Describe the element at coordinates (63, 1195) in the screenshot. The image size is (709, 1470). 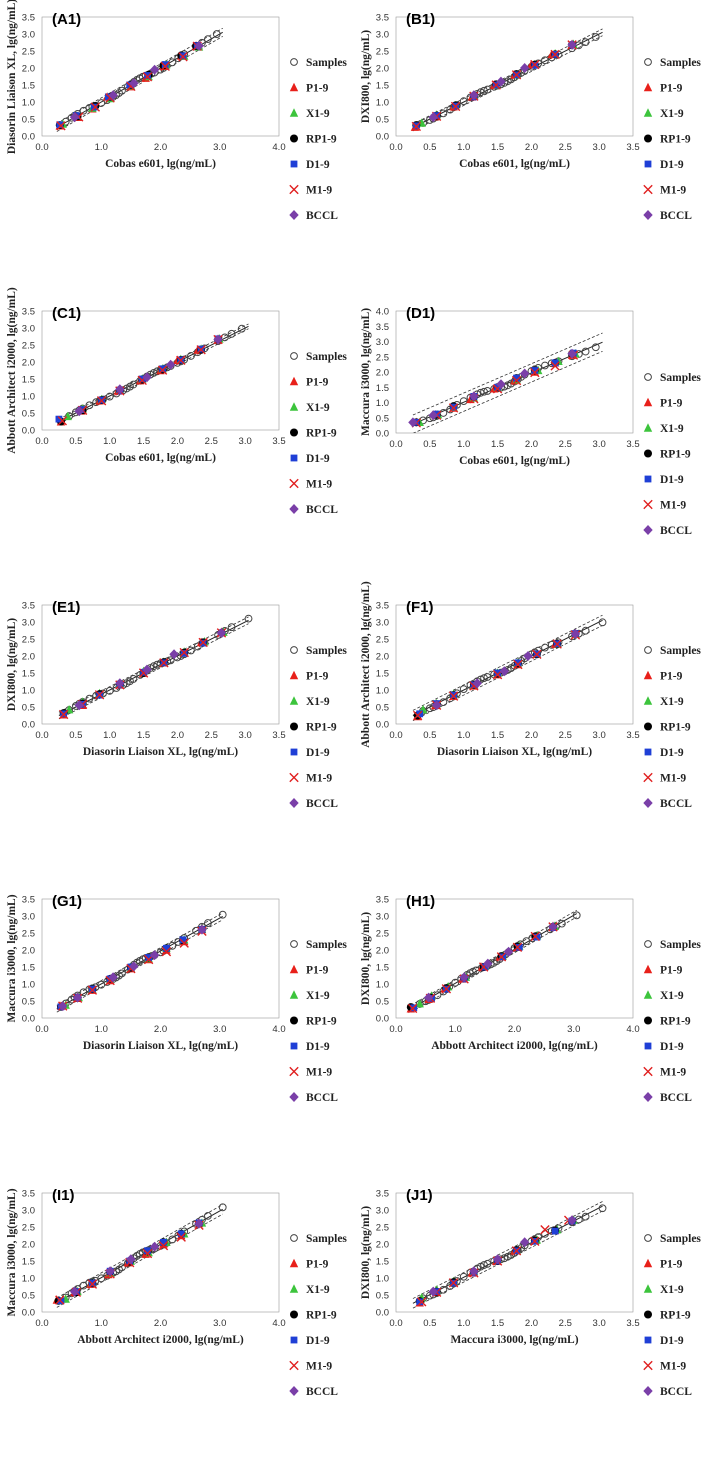
I see `panel-label: (I1)` at that location.